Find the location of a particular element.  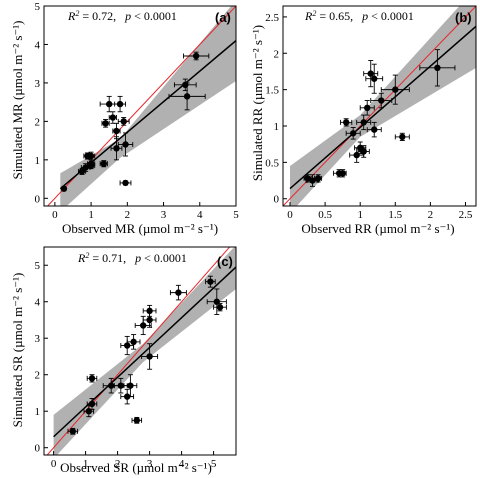

panel-b-letter: (b) is located at coordinates (463, 17).